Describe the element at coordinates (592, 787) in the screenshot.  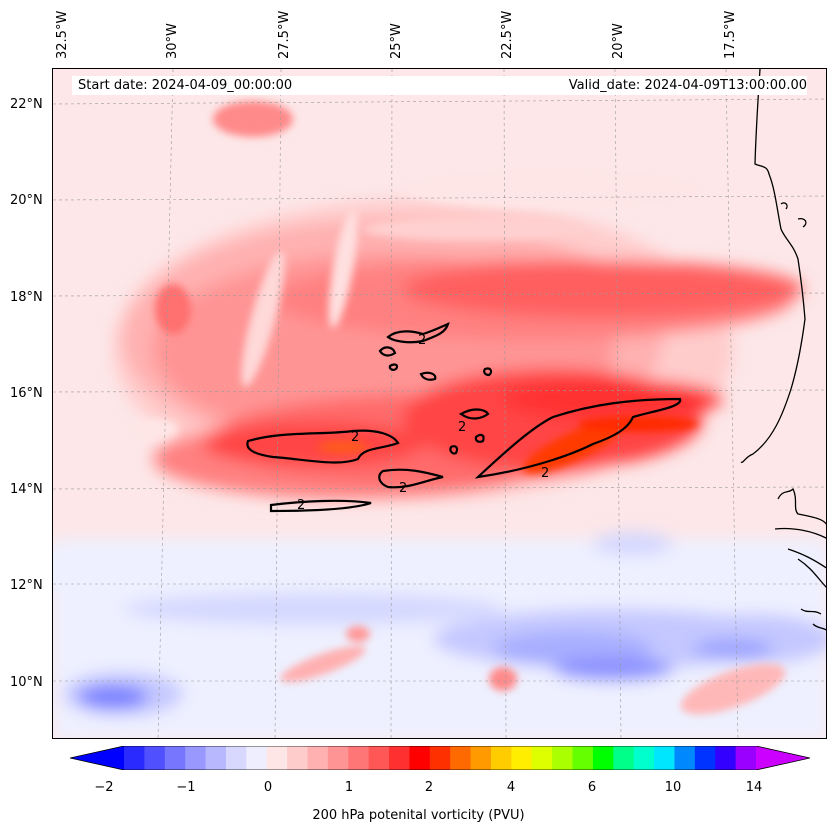
I see `cb-tick-6: 6` at that location.